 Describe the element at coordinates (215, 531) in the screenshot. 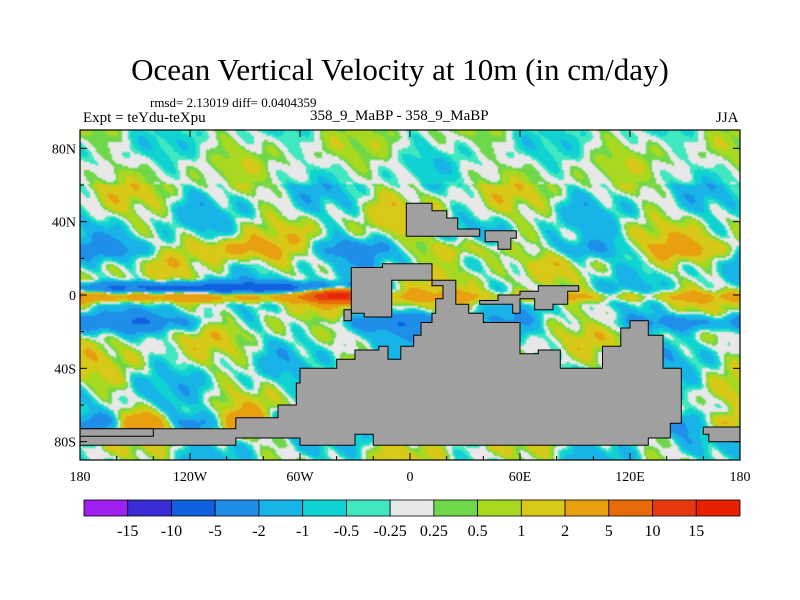

I see `colorbar-label-2: -5` at that location.